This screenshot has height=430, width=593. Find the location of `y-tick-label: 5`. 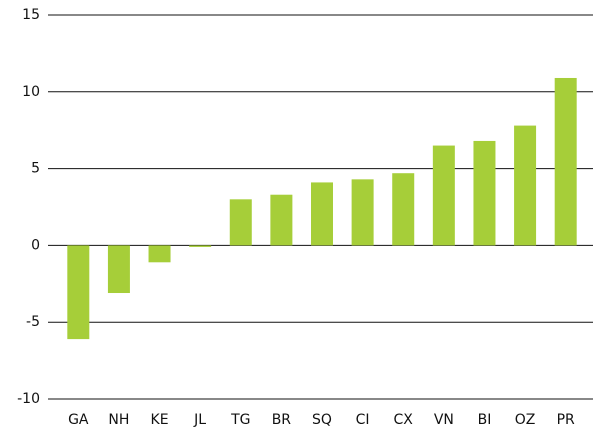

y-tick-label: 5 is located at coordinates (35, 169).